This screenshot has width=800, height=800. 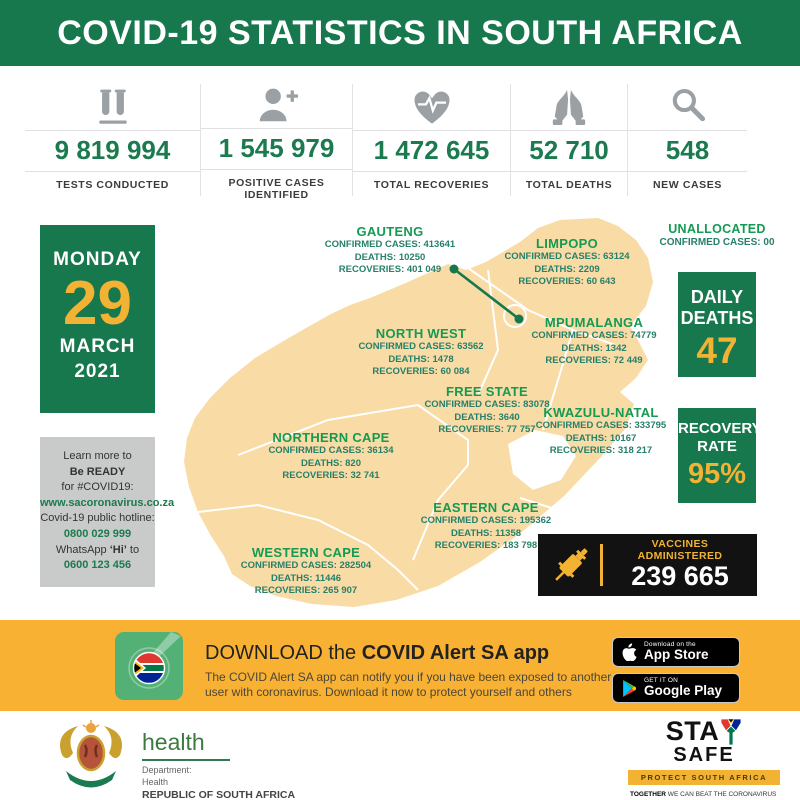 What do you see at coordinates (594, 361) in the screenshot?
I see `province-recoveries: RECOVERIES: 72 449` at bounding box center [594, 361].